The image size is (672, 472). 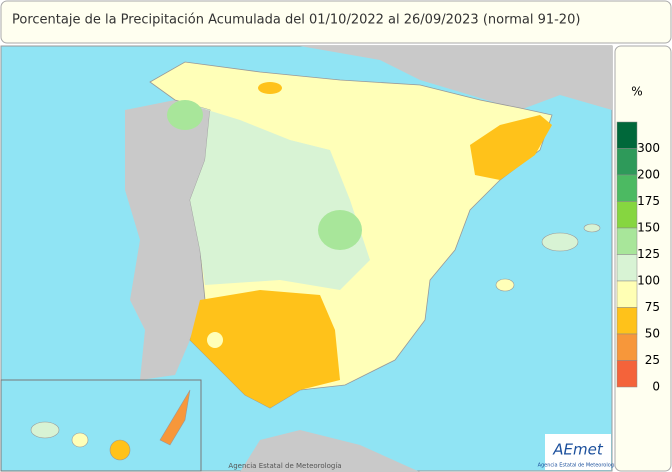 What do you see at coordinates (592, 228) in the screenshot?
I see `menorca` at bounding box center [592, 228].